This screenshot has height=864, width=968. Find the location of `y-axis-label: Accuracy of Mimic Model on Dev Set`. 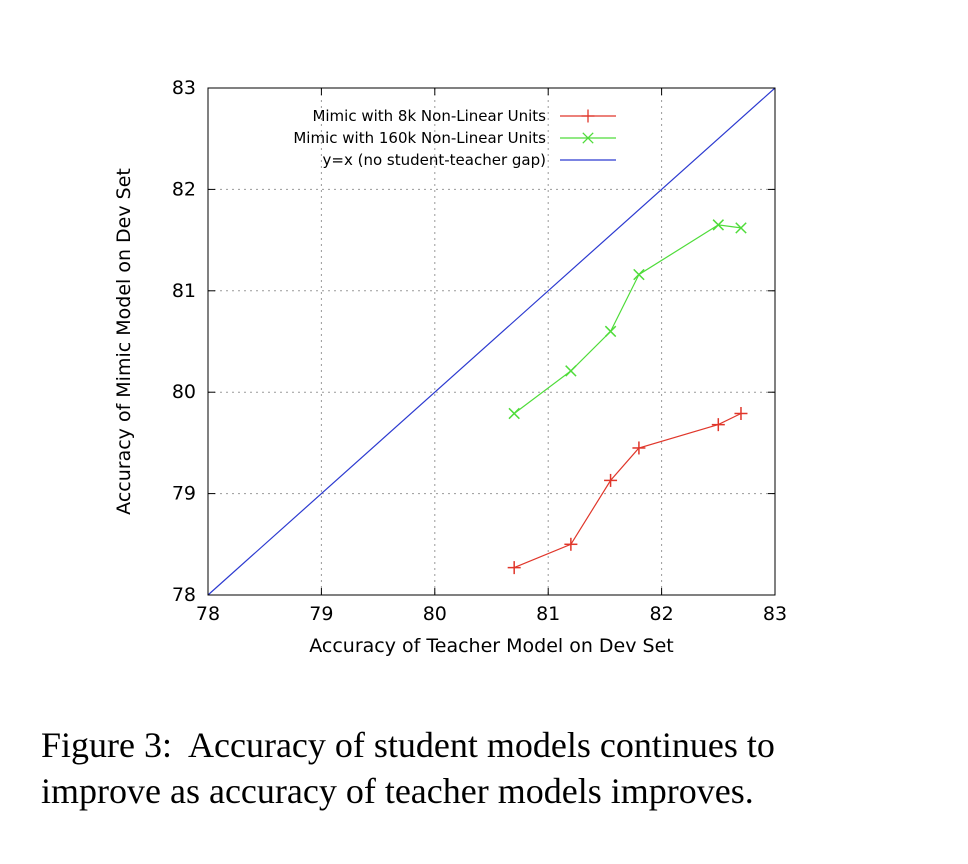

y-axis-label: Accuracy of Mimic Model on Dev Set is located at coordinates (124, 341).